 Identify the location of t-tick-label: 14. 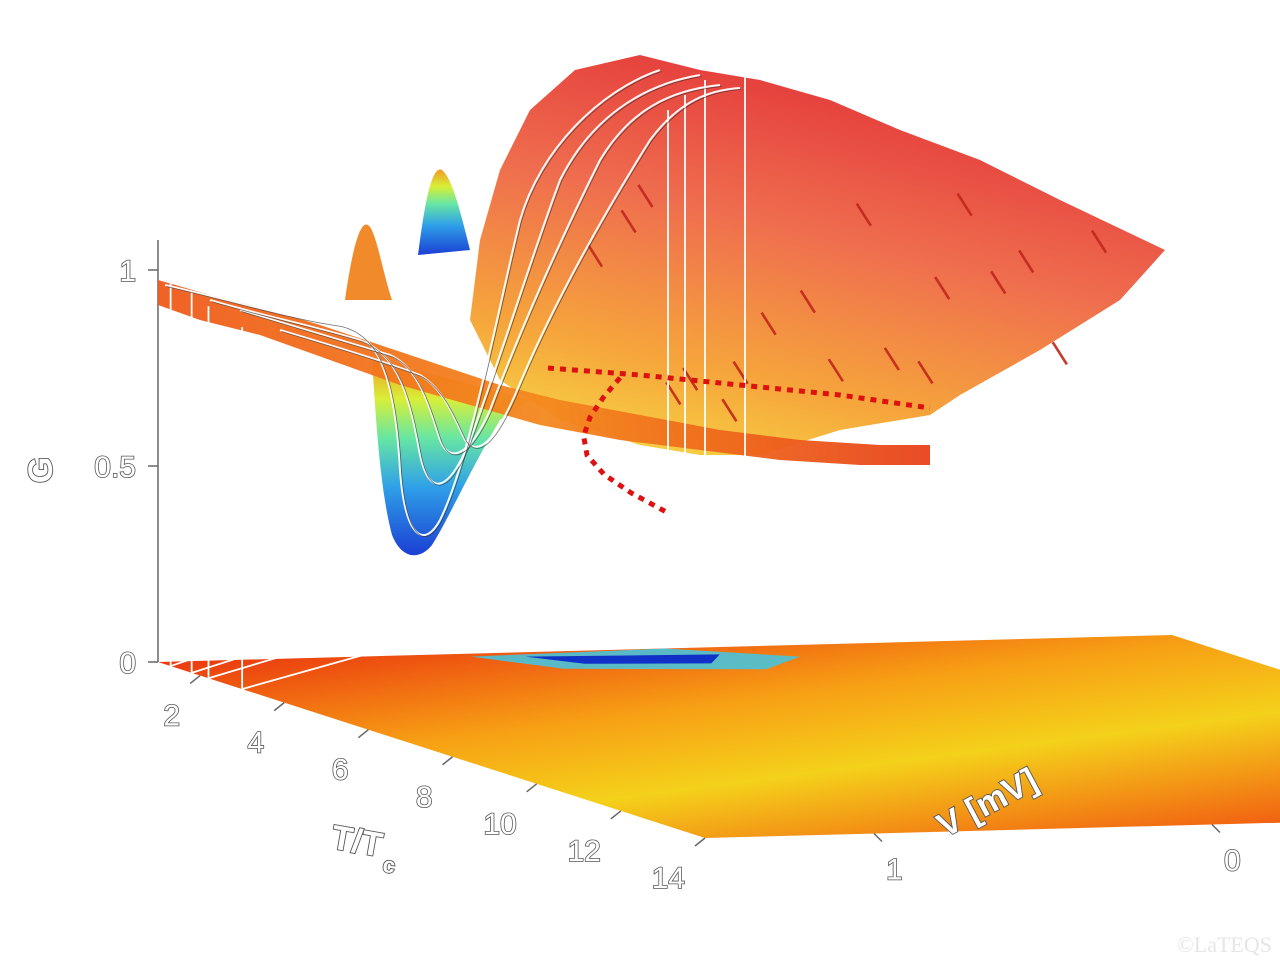
(668, 878).